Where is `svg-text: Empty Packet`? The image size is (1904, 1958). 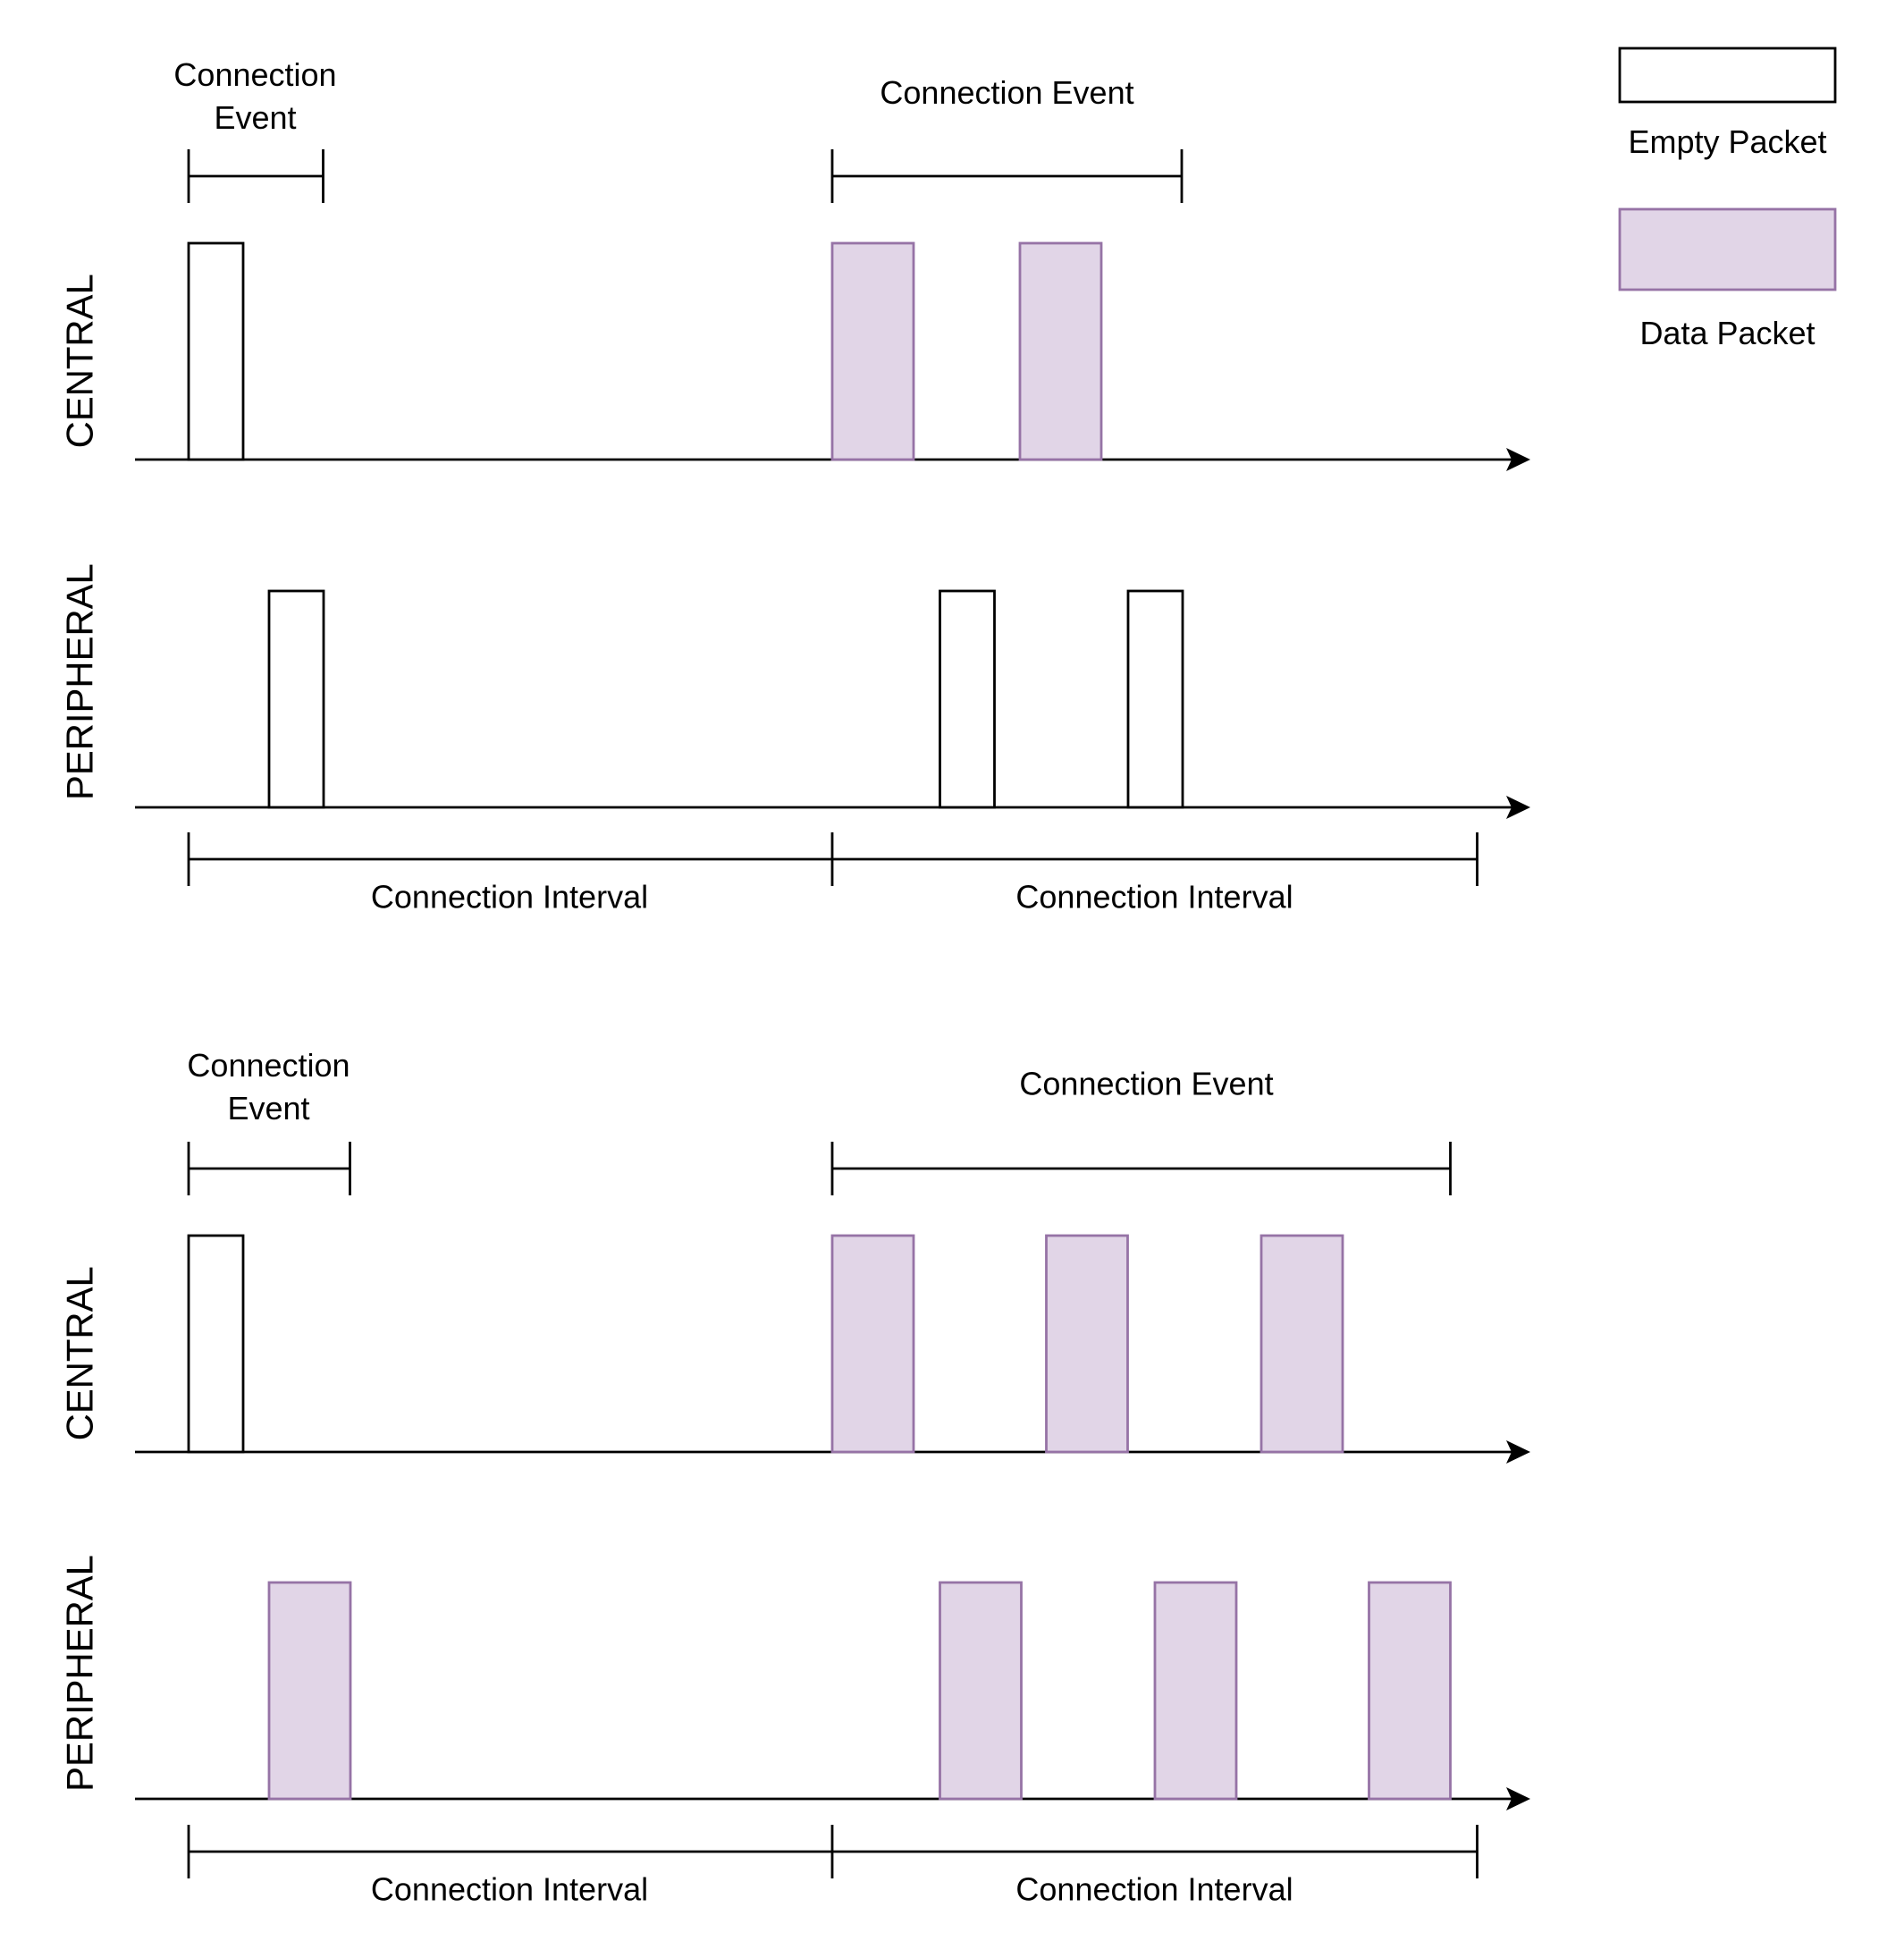
svg-text: Empty Packet is located at coordinates (1727, 141).